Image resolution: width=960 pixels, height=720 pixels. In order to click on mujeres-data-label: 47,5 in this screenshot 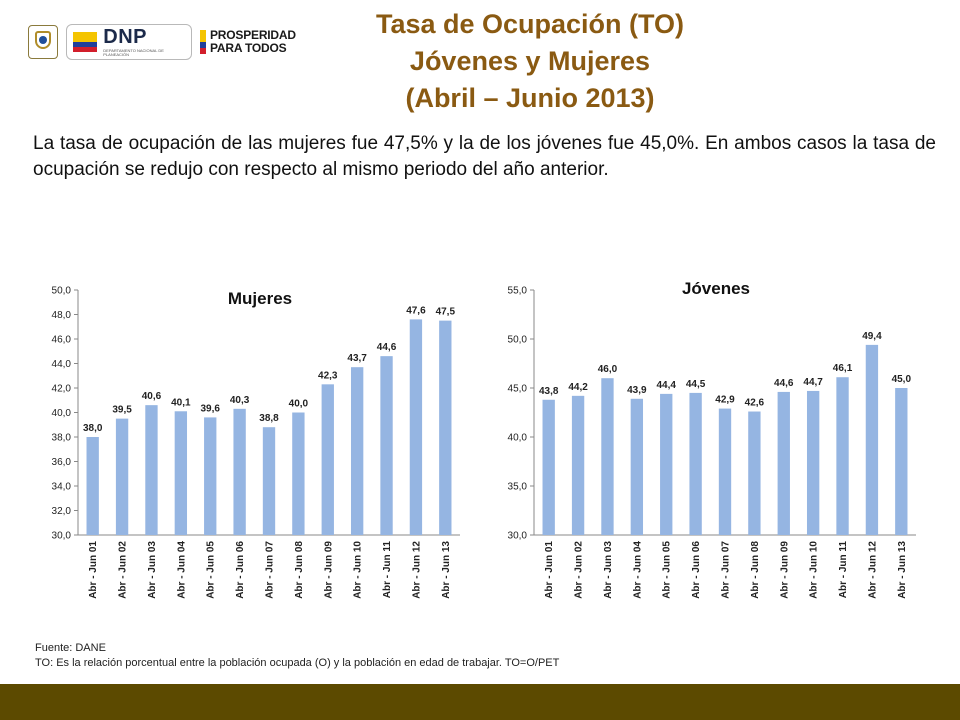, I will do `click(446, 312)`.